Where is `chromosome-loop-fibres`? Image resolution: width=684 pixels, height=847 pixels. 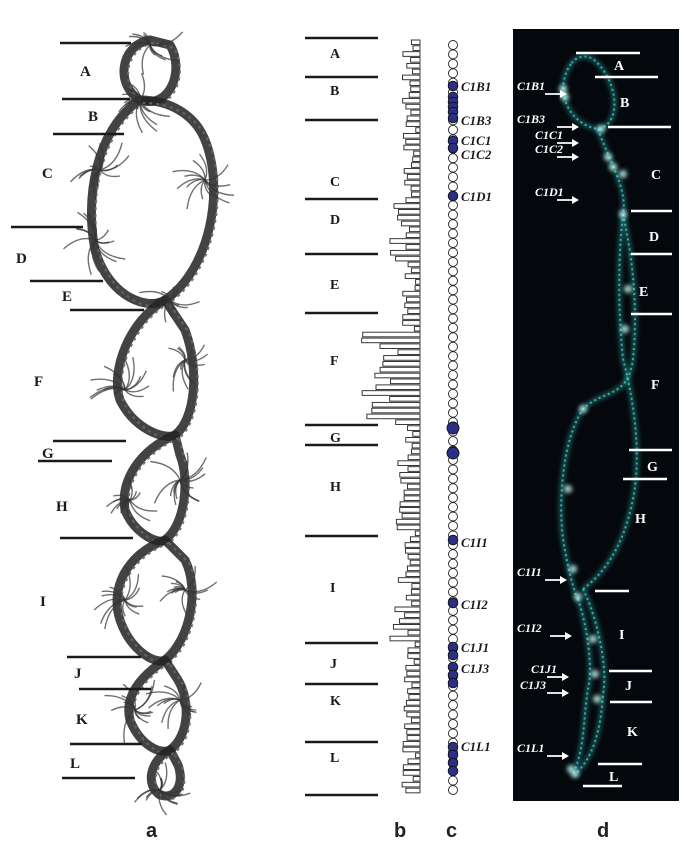 chromosome-loop-fibres is located at coordinates (156, 204).